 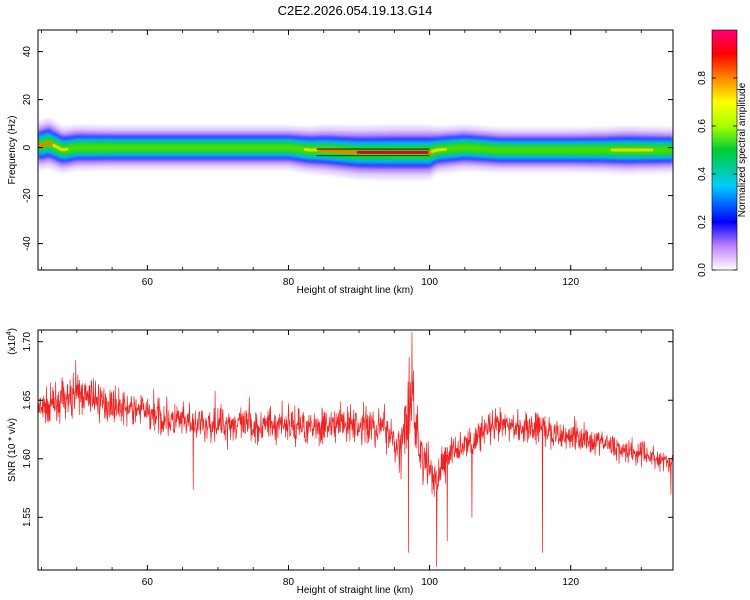 What do you see at coordinates (27, 195) in the screenshot?
I see `spectrogram-y-tick-label: -20` at bounding box center [27, 195].